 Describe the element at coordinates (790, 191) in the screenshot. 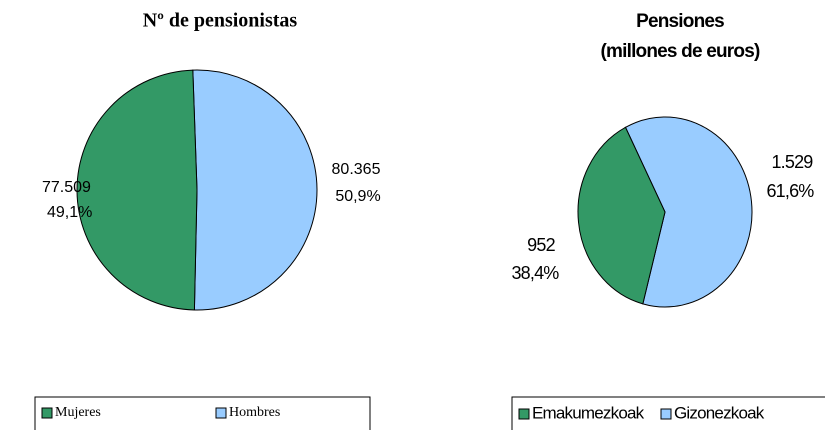

I see `percent-label: 61,6%` at that location.